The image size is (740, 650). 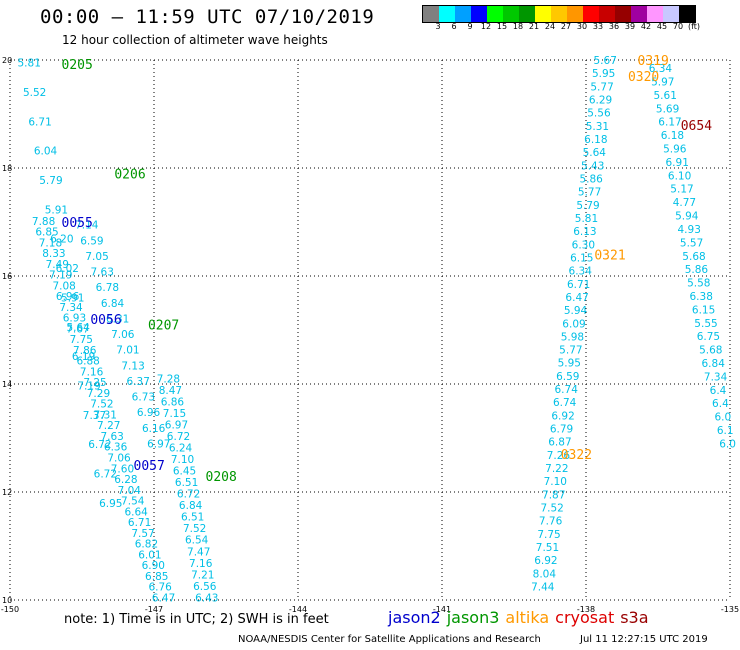 What do you see at coordinates (414, 617) in the screenshot?
I see `legend-entry-jason2: jason2` at bounding box center [414, 617].